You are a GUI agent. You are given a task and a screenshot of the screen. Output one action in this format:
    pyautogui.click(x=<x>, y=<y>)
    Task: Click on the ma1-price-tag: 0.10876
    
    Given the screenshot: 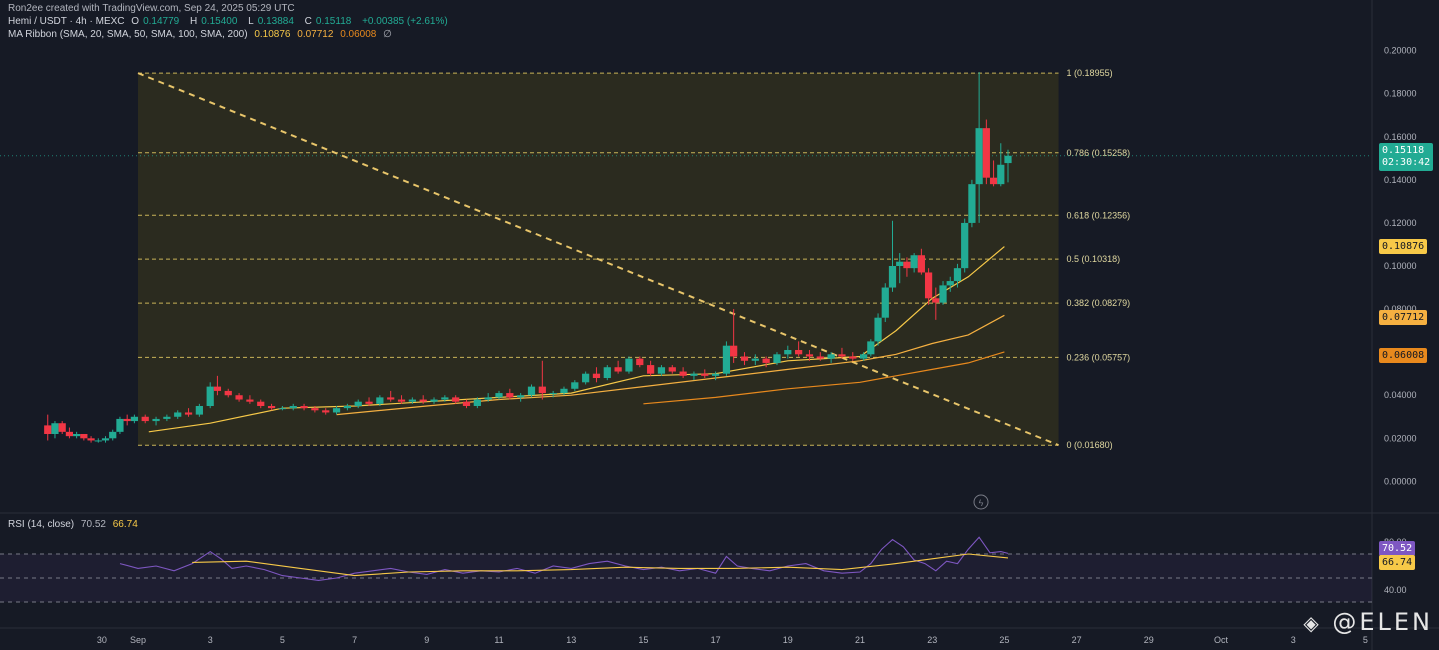 What is the action you would take?
    pyautogui.click(x=1403, y=246)
    